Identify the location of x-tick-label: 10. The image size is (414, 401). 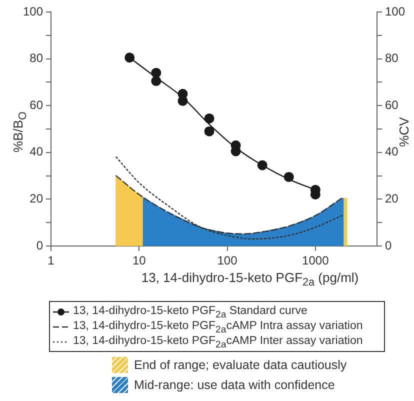
(139, 261).